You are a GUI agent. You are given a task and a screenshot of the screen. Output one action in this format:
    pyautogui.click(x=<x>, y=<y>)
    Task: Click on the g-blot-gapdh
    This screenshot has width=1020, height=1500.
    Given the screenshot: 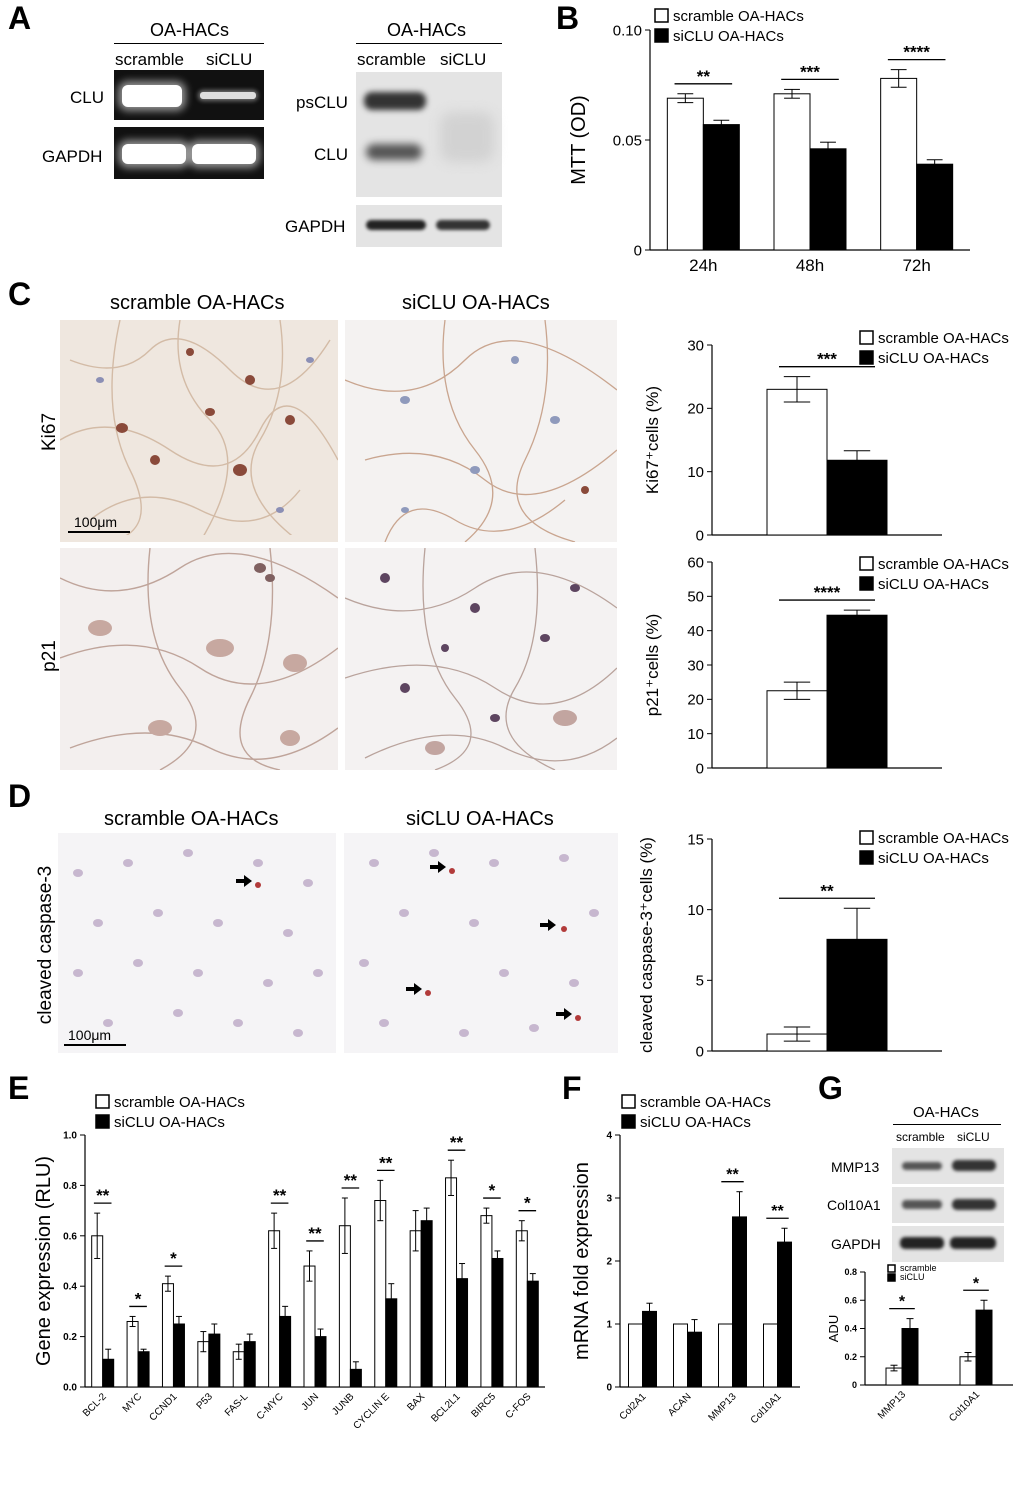 What is the action you would take?
    pyautogui.click(x=948, y=1244)
    